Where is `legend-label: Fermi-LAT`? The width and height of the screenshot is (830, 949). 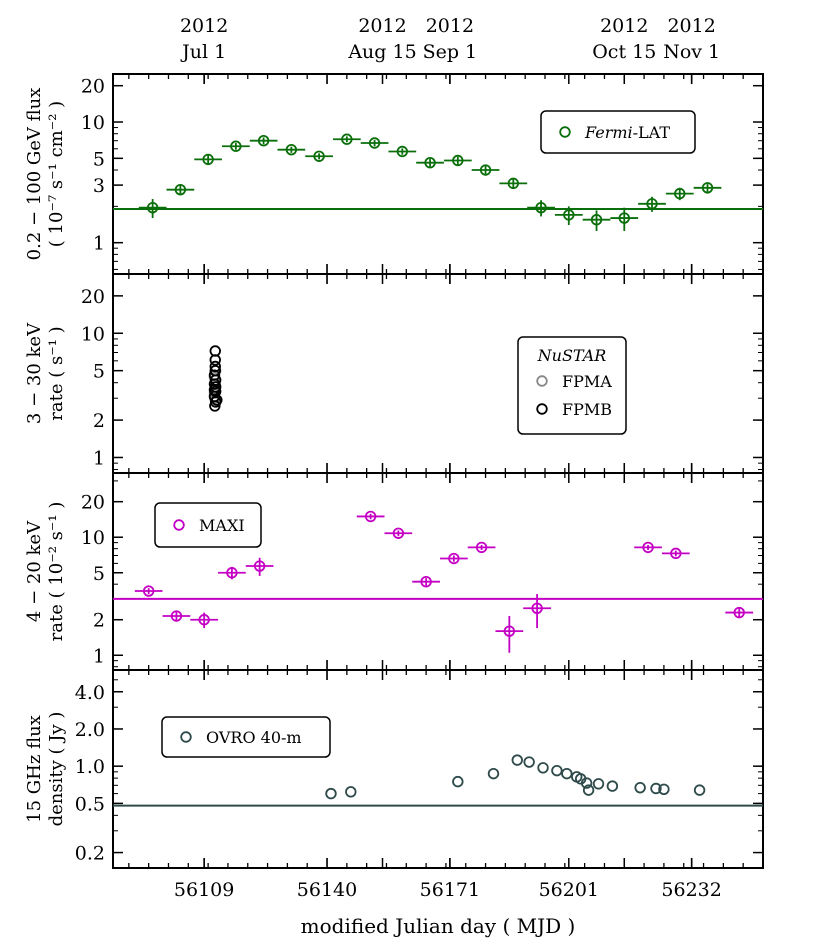
legend-label: Fermi-LAT is located at coordinates (627, 132).